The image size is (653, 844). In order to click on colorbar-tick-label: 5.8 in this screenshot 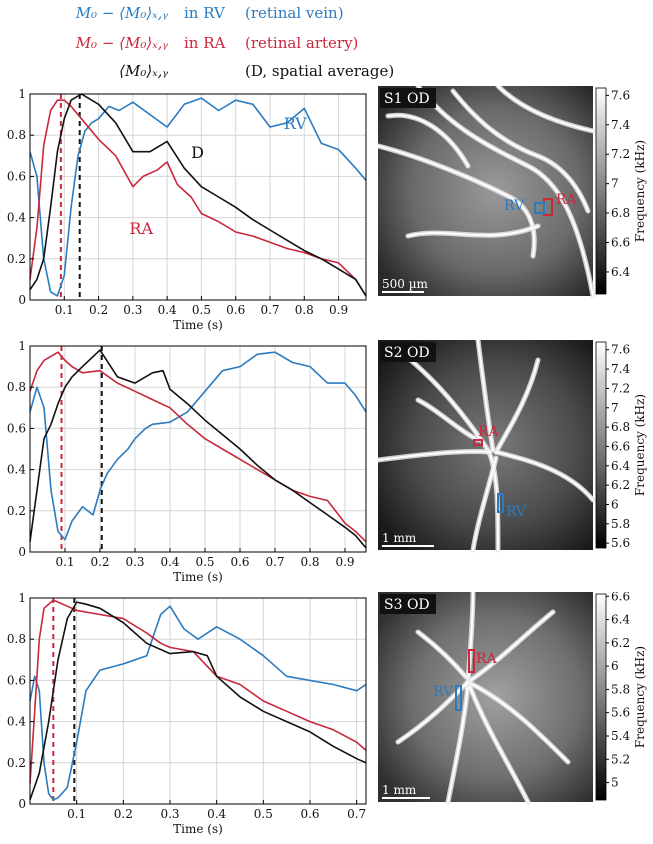, I will do `click(620, 689)`.